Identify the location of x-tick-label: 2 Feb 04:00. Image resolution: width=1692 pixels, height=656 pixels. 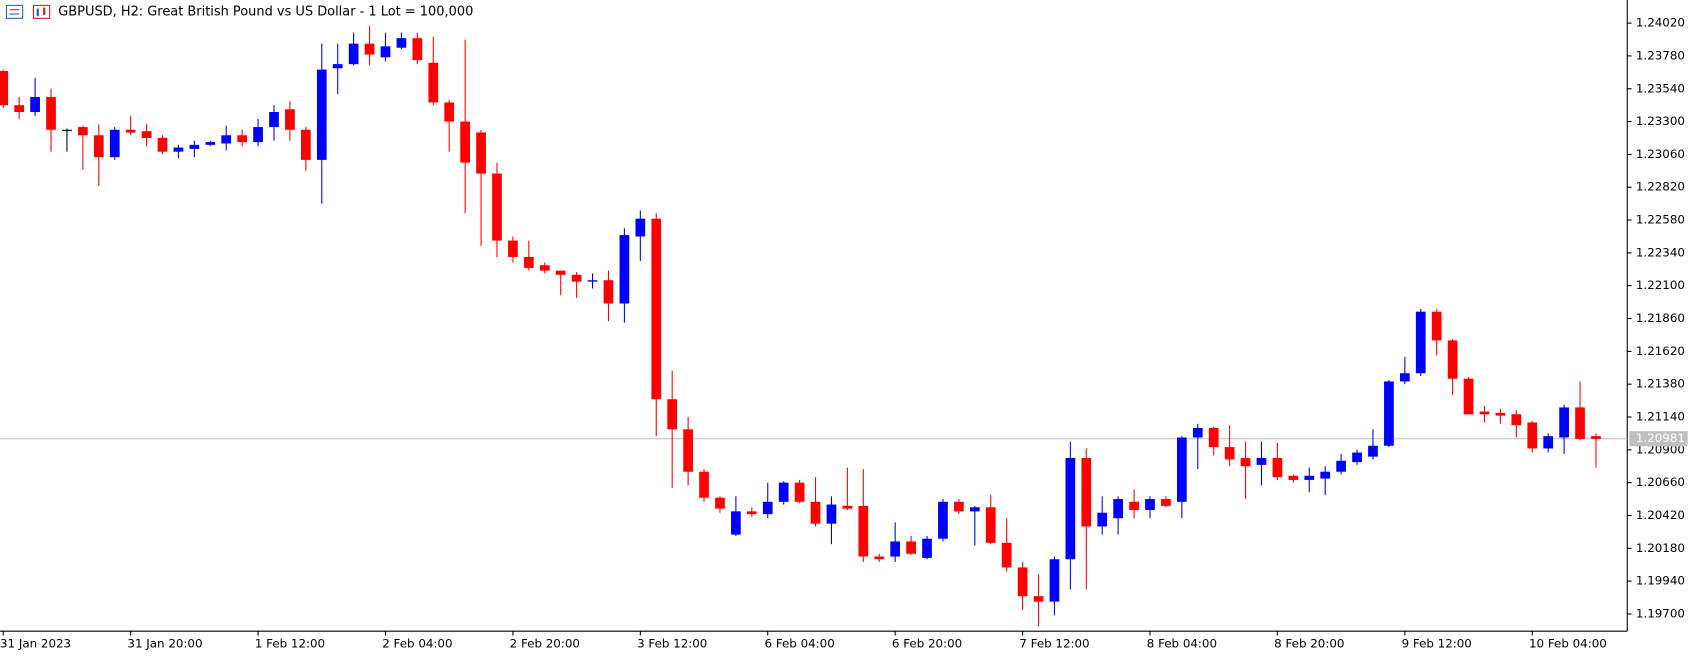
(417, 644).